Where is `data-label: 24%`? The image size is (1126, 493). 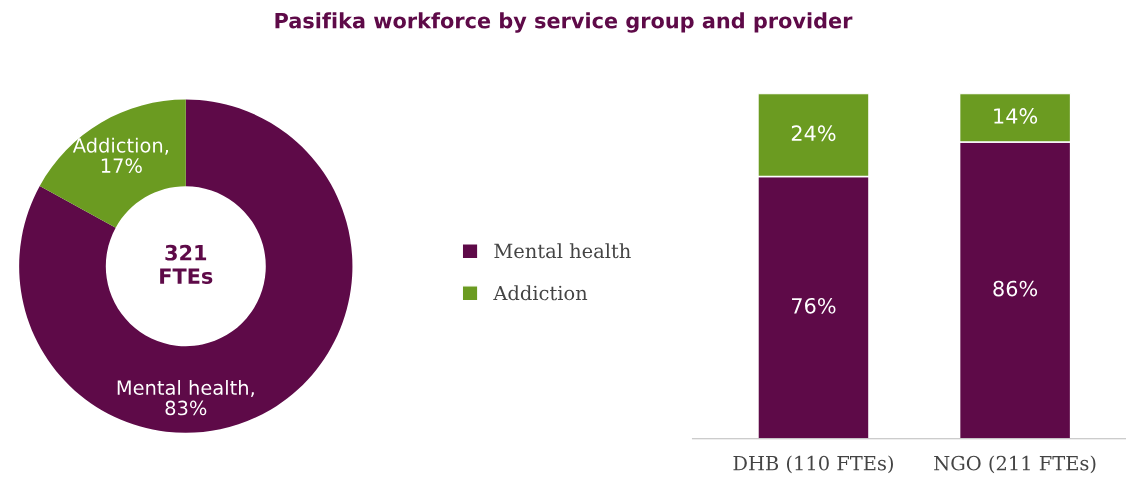
data-label: 24% is located at coordinates (813, 133).